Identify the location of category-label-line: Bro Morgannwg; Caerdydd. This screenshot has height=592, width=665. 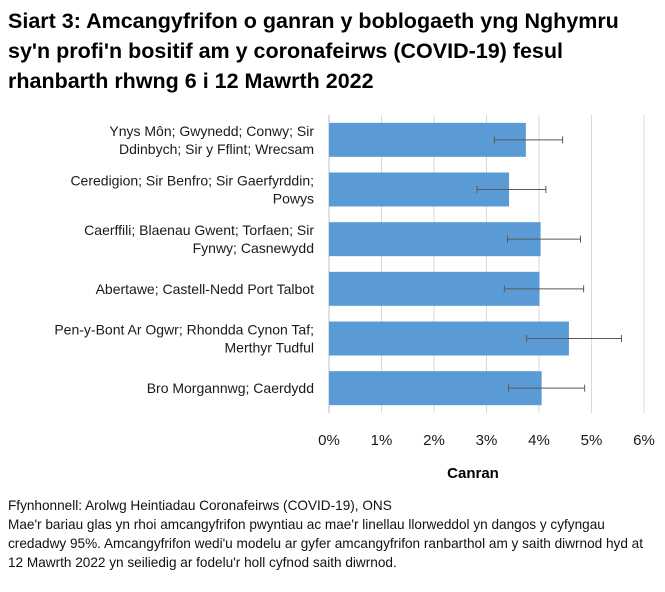
(230, 388).